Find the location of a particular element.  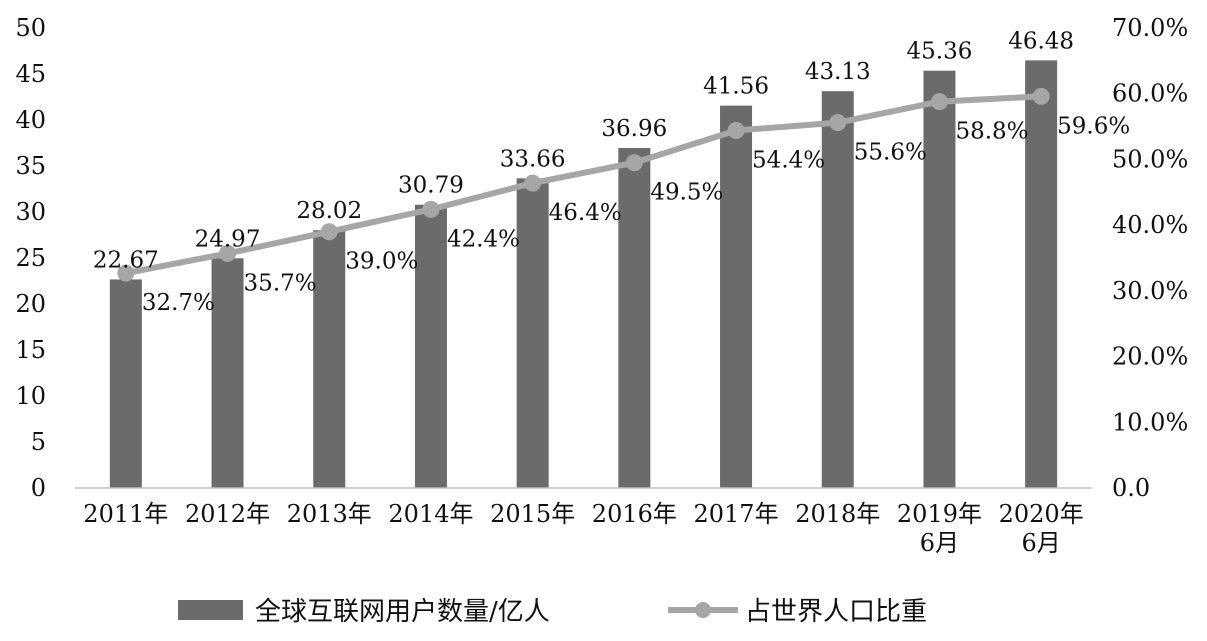

legend-swatch-bars is located at coordinates (210, 610).